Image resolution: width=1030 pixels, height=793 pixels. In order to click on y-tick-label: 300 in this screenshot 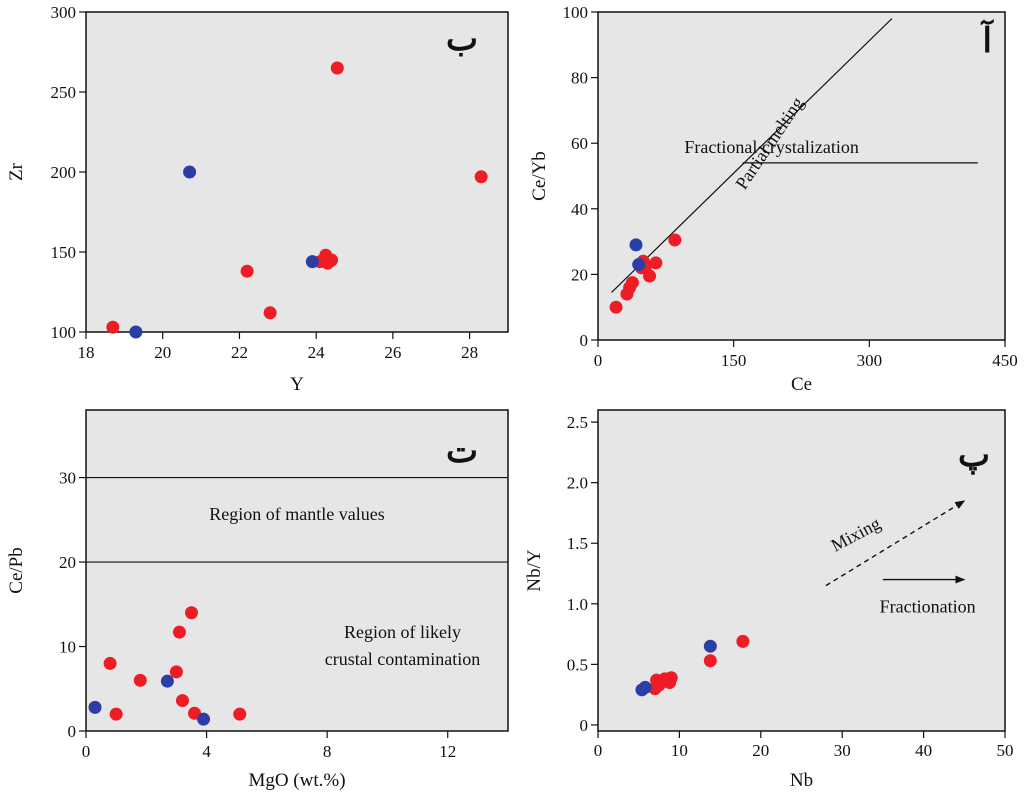, I will do `click(64, 12)`.